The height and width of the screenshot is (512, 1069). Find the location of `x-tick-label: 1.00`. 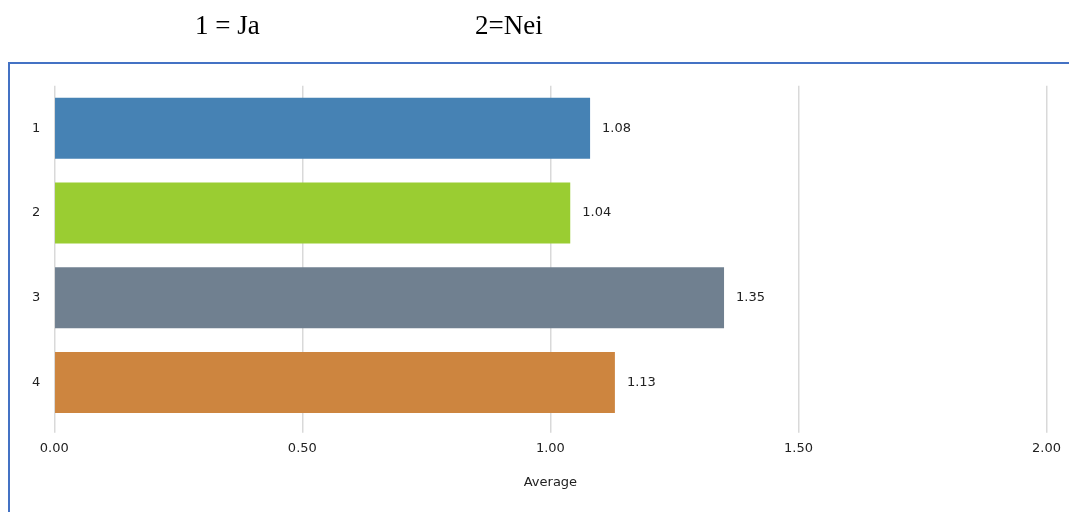

x-tick-label: 1.00 is located at coordinates (550, 447).